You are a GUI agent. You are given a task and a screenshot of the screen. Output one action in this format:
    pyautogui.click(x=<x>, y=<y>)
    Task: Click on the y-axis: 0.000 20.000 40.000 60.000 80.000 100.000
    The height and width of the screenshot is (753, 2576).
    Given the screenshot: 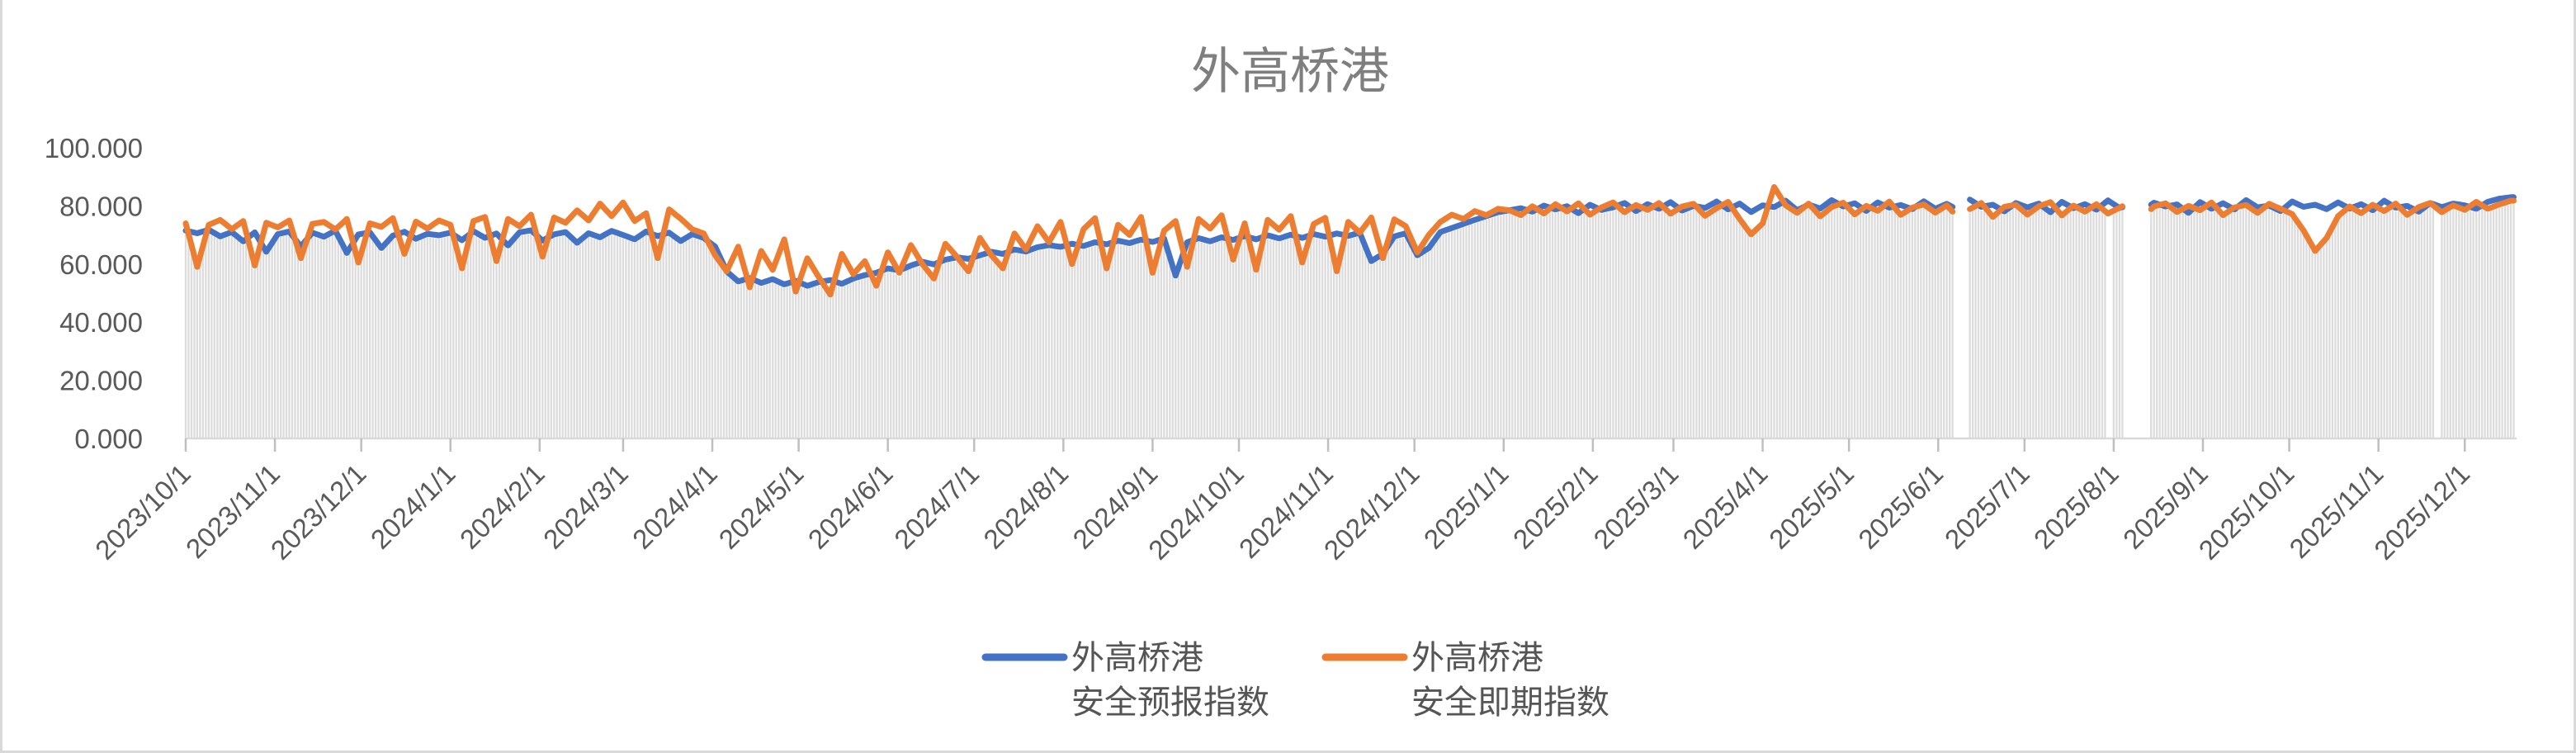 What is the action you would take?
    pyautogui.click(x=94, y=293)
    